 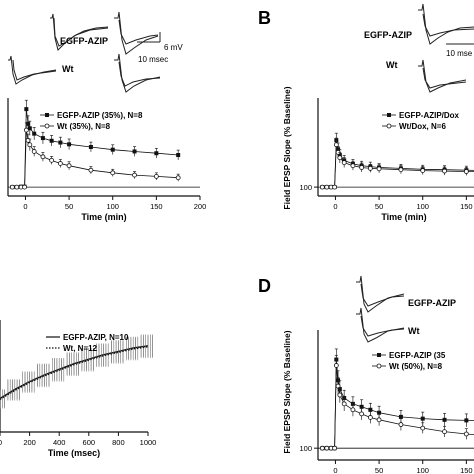 What do you see at coordinates (379, 470) in the screenshot?
I see `panel-d-x-tick-label: 50` at bounding box center [379, 470].